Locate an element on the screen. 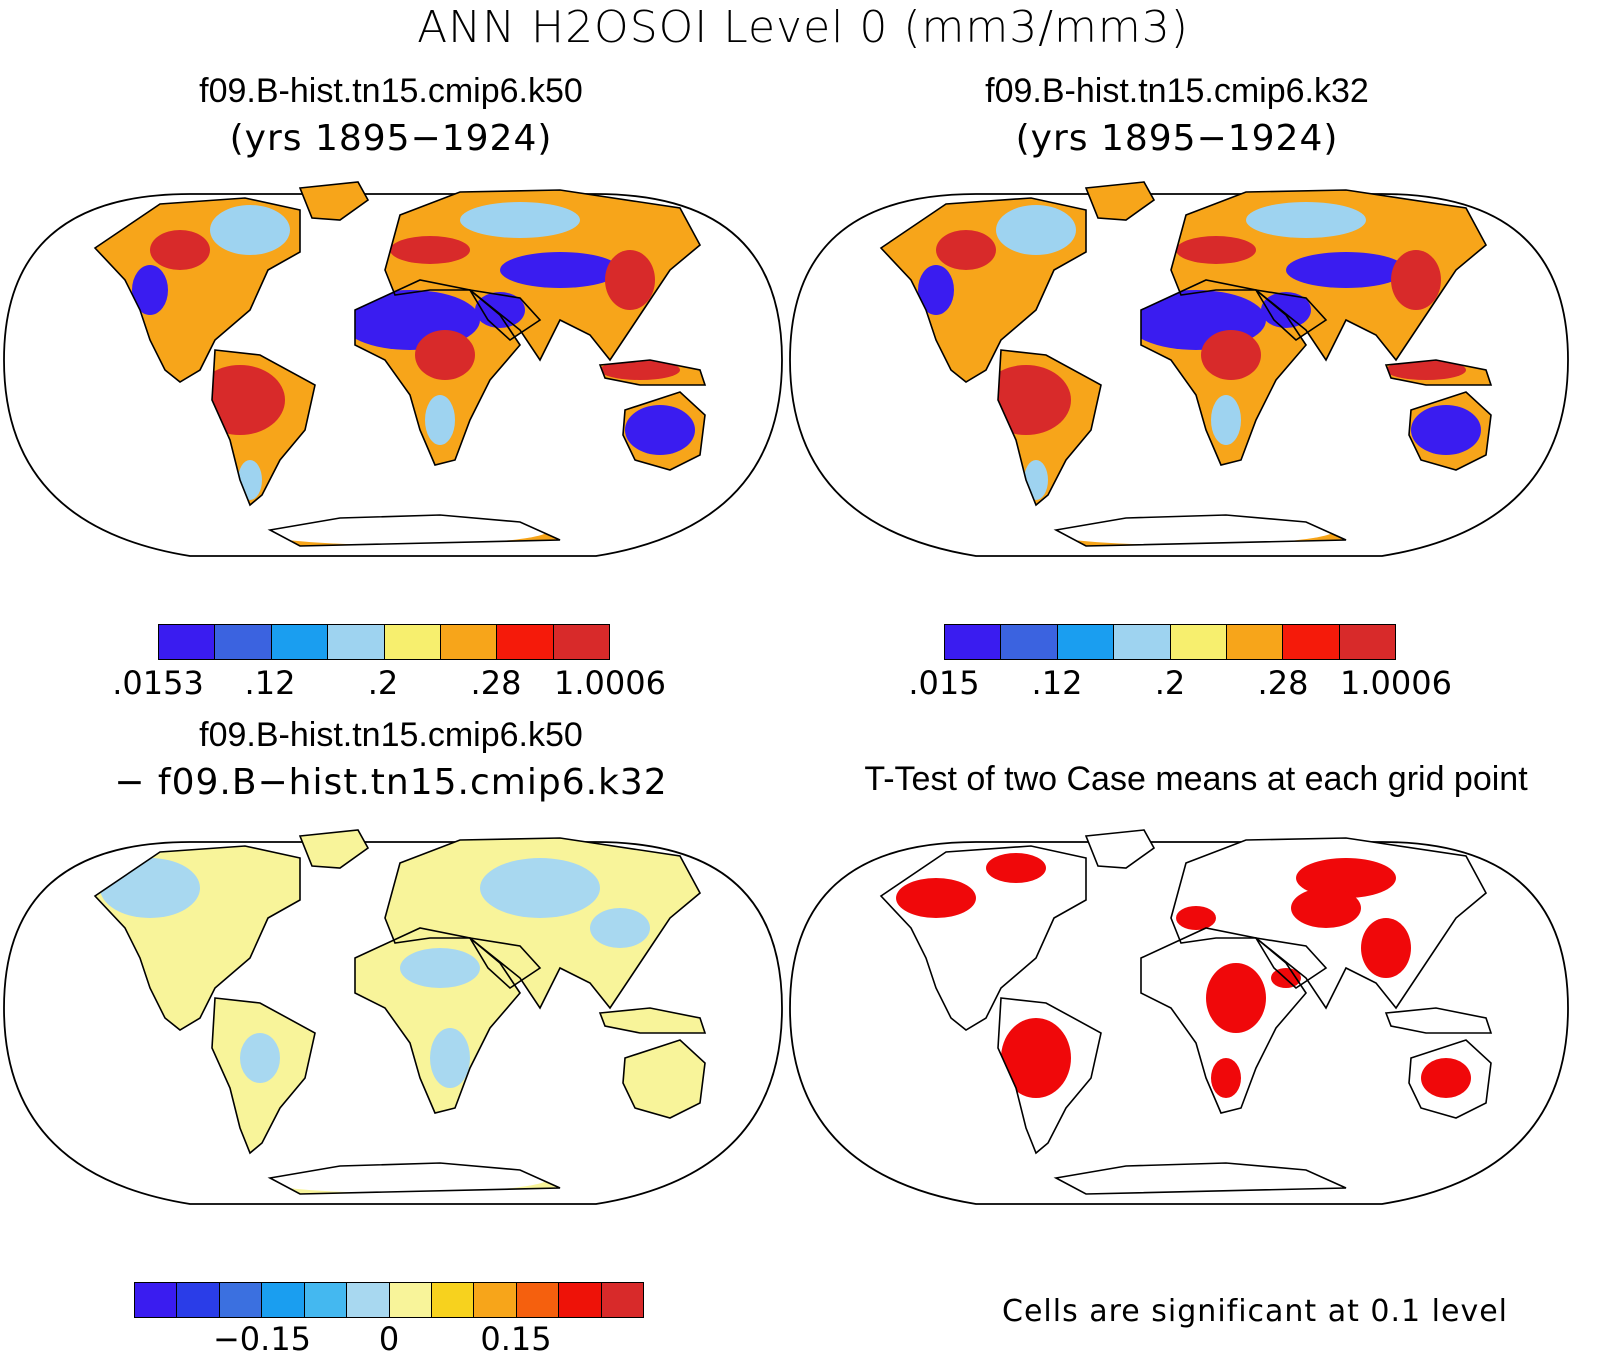  panel3-title: f09.B-hist.tn15.cmip6.k50 is located at coordinates (391, 735).